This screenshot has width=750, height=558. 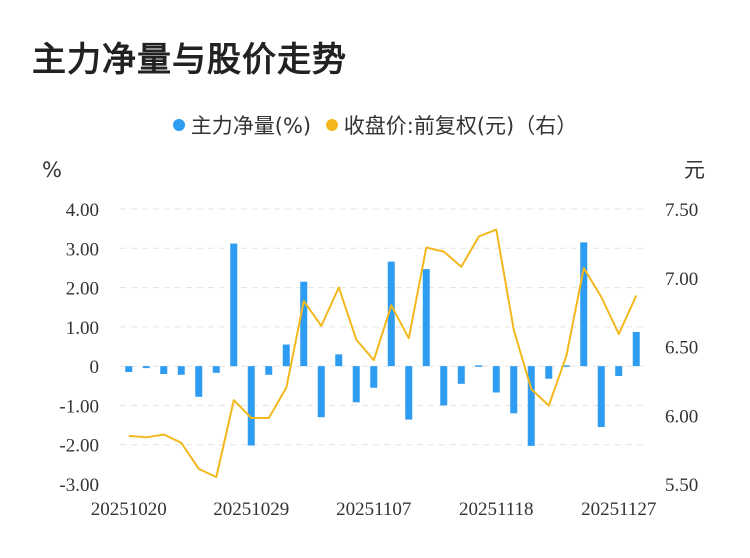 I want to click on left-tick-label: -2.00, so click(x=79, y=446).